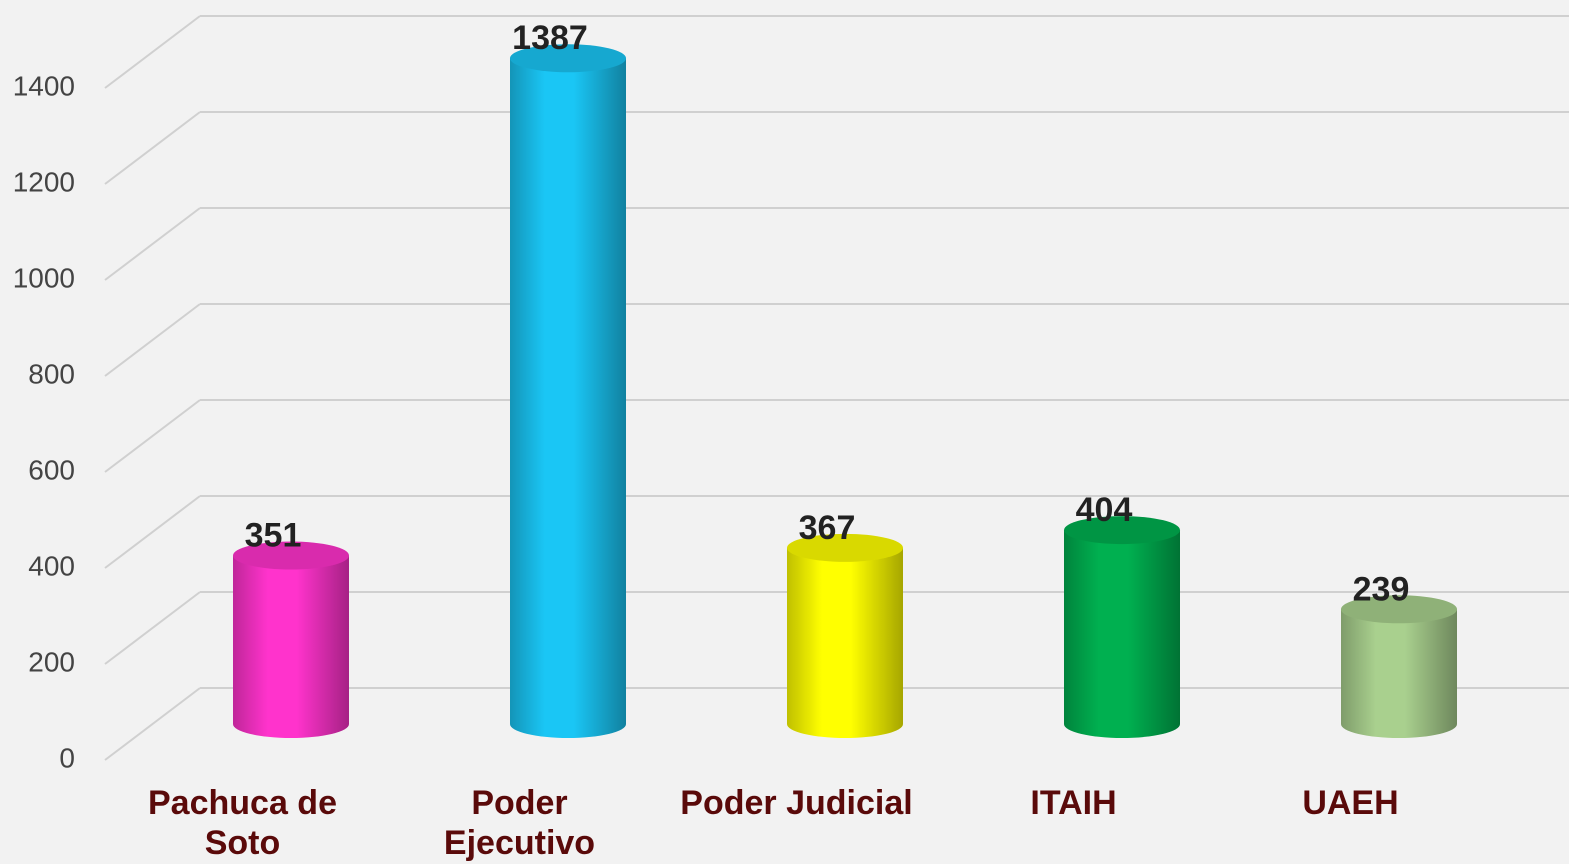 The image size is (1569, 864). I want to click on y-tick-label: 200, so click(51, 661).